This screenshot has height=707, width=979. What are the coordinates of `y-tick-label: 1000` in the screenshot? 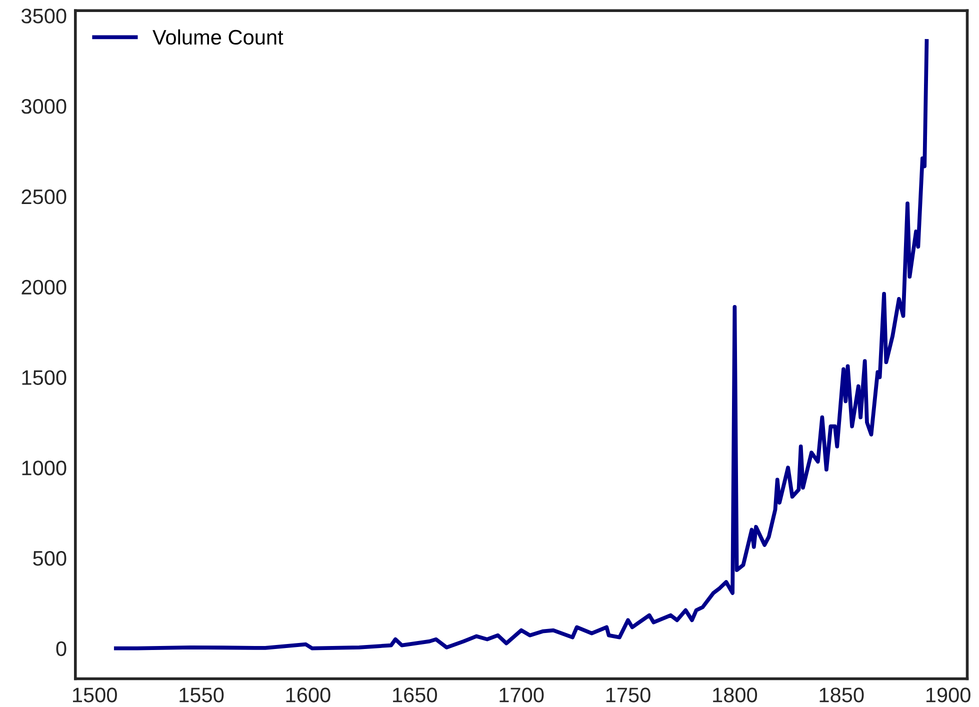 It's located at (44, 468).